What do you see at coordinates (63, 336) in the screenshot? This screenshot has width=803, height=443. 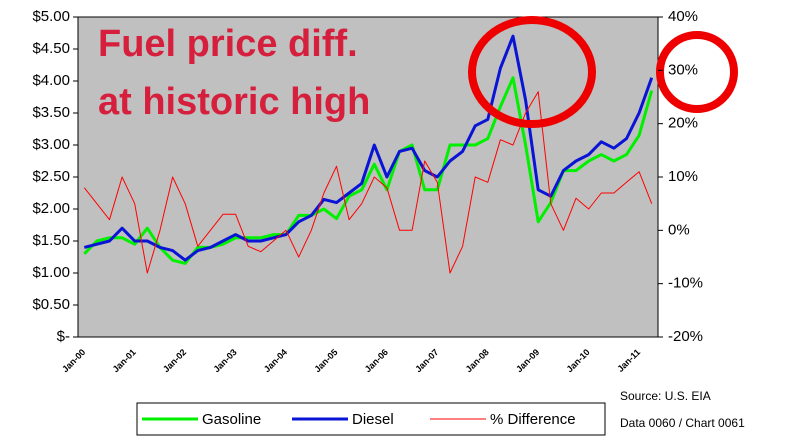 I see `y-tick-label: $-` at bounding box center [63, 336].